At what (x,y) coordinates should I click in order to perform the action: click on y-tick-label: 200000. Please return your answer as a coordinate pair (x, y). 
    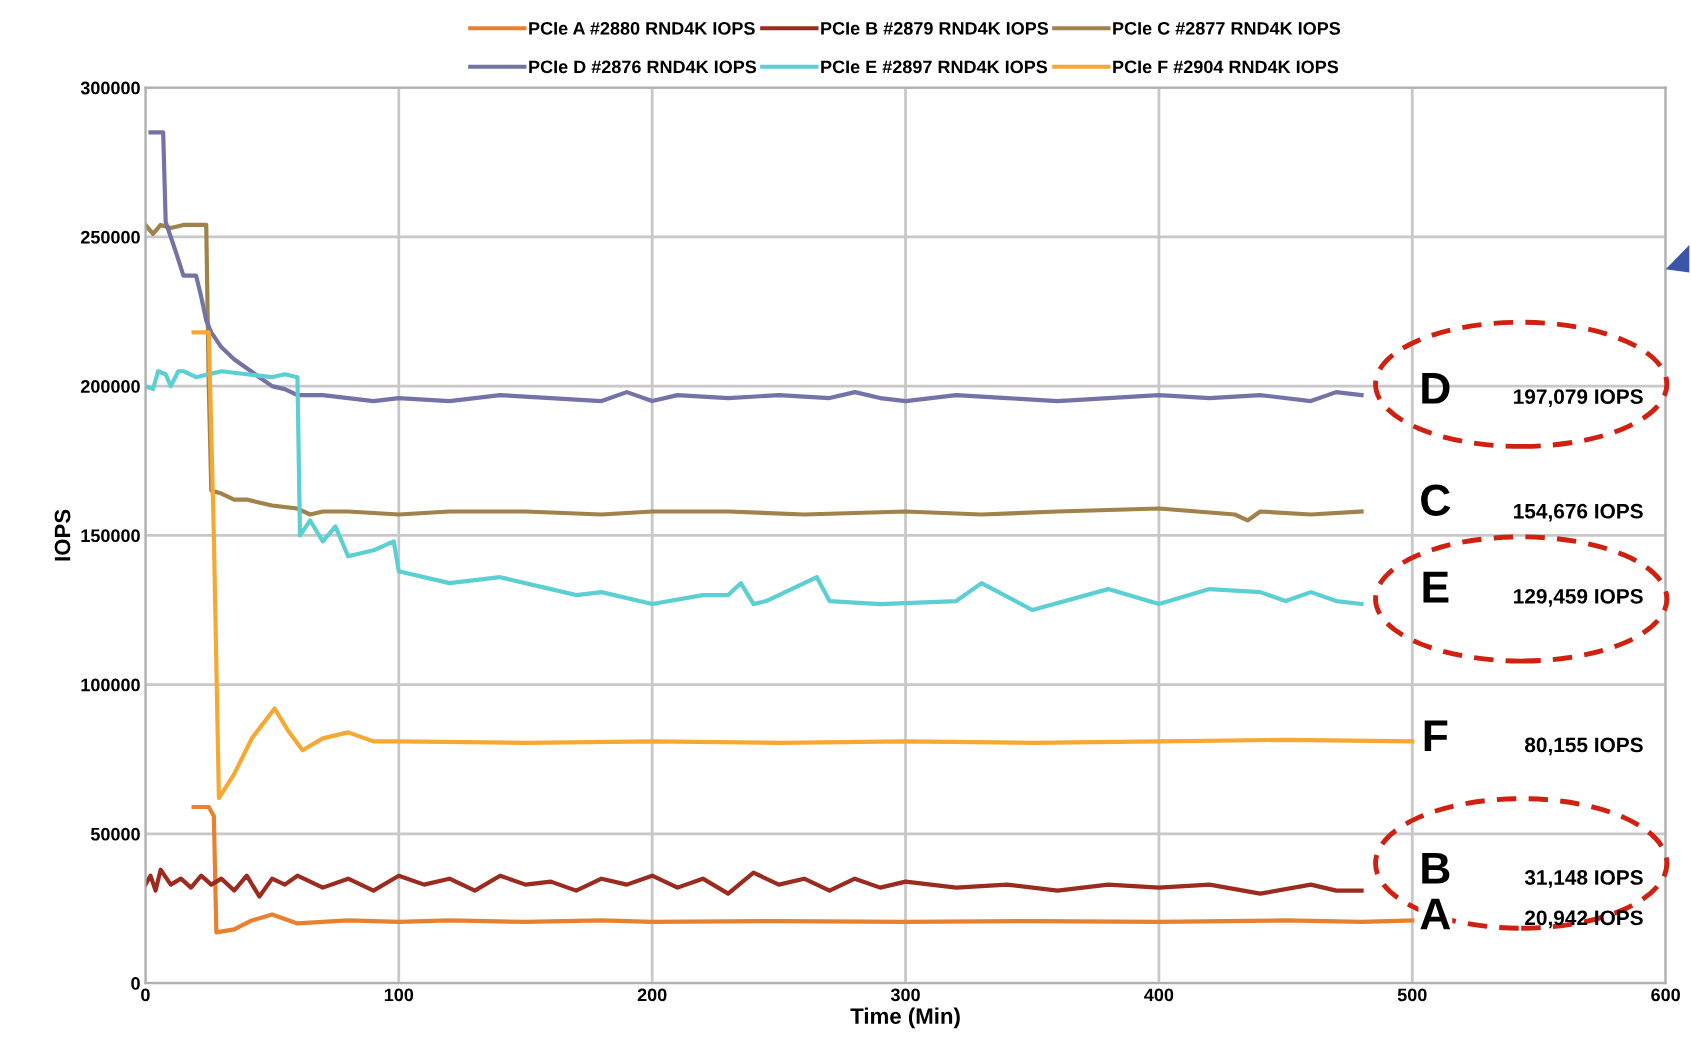
    Looking at the image, I should click on (110, 386).